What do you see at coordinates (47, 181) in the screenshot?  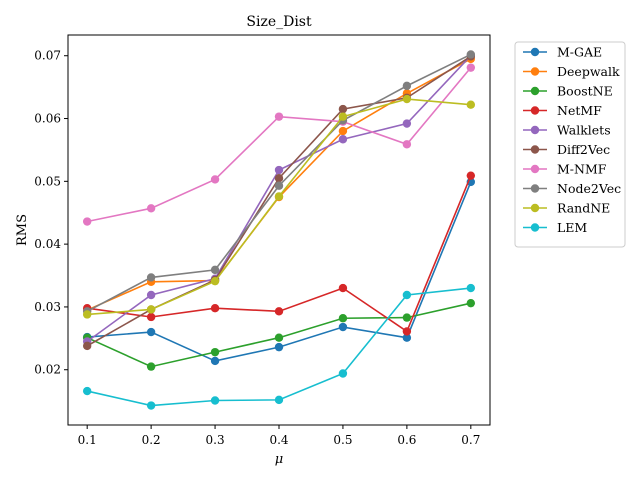 I see `y-tick-label: 0.05` at bounding box center [47, 181].